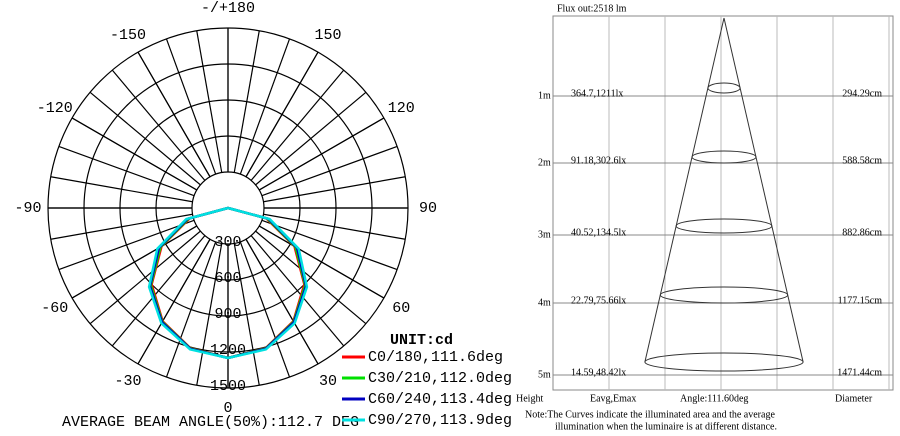 Image resolution: width=900 pixels, height=436 pixels. What do you see at coordinates (598, 232) in the screenshot?
I see `illuminance: 40.52,134.5lx` at bounding box center [598, 232].